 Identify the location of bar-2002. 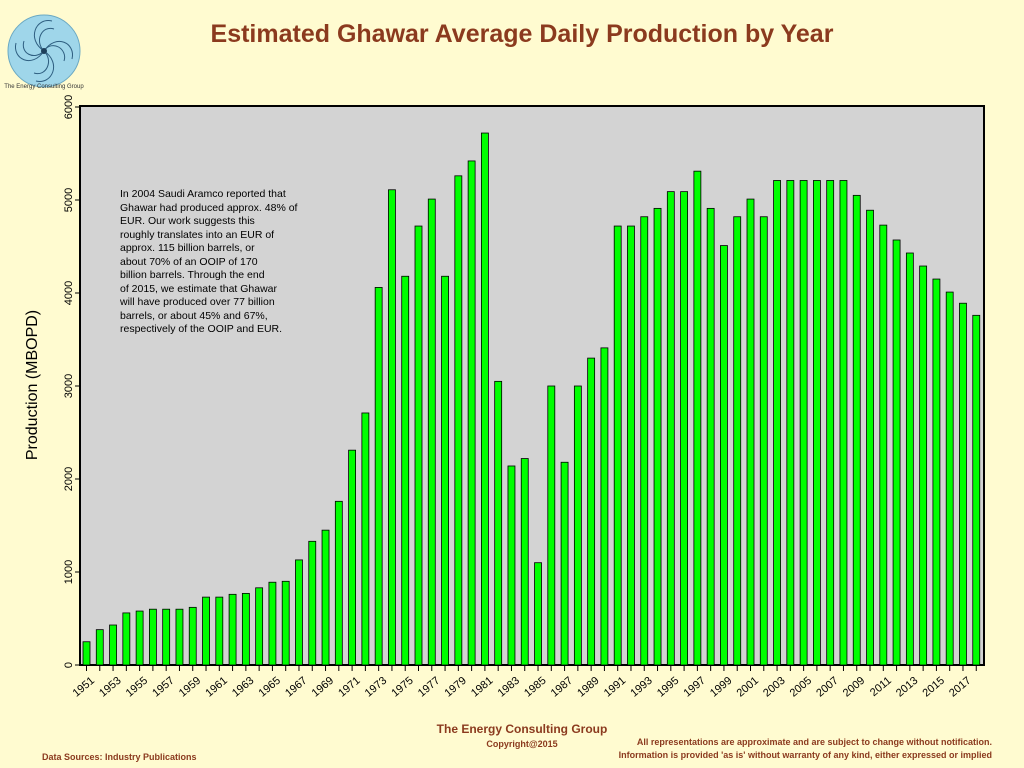
(763, 441).